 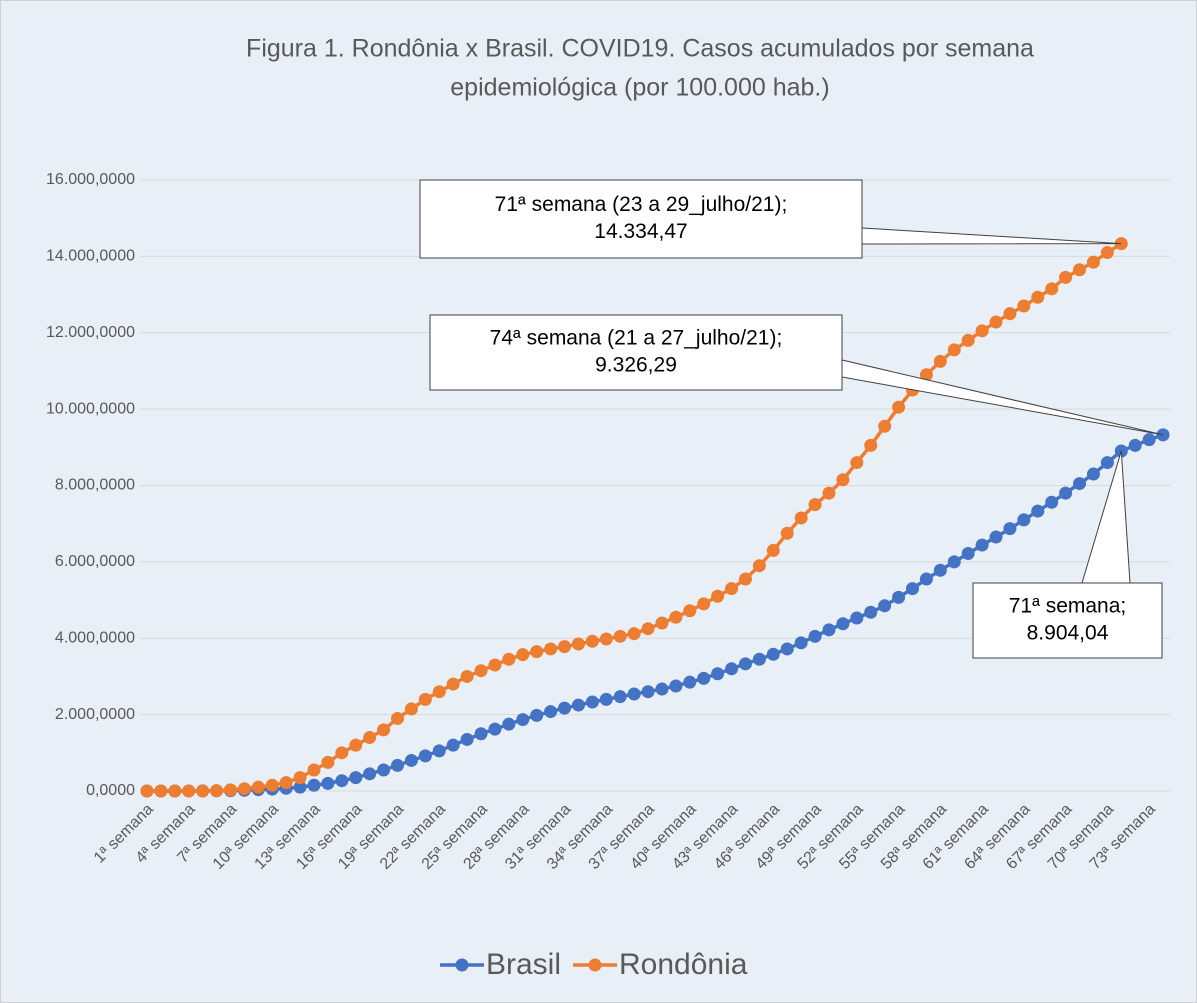 What do you see at coordinates (636, 365) in the screenshot?
I see `callout-text: 9.326,29` at bounding box center [636, 365].